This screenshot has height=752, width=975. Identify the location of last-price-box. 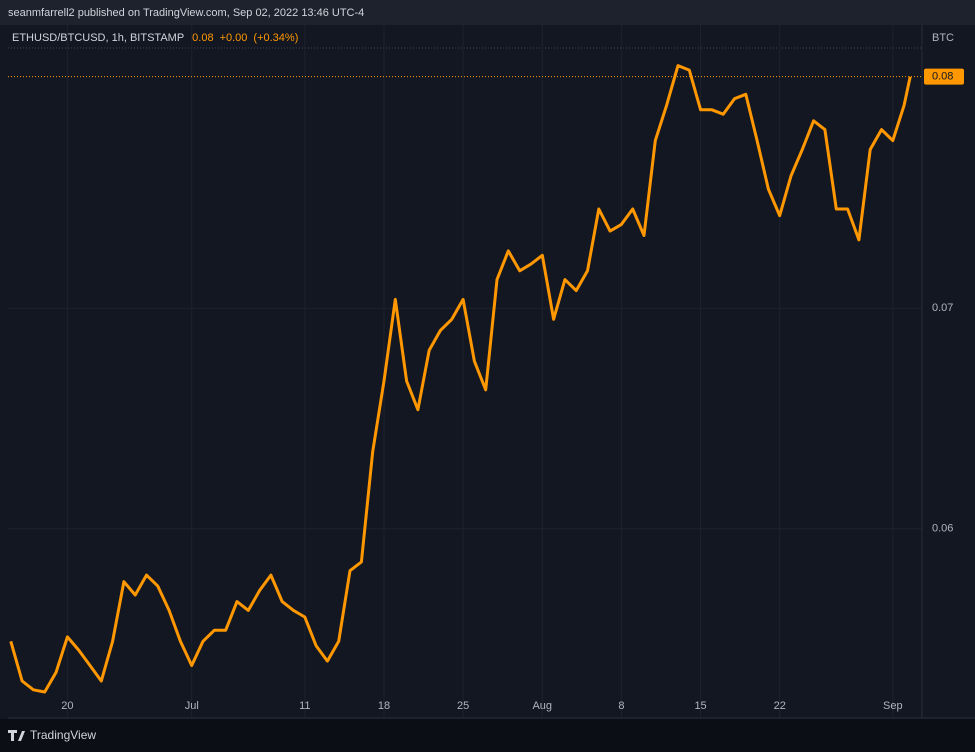
(944, 76).